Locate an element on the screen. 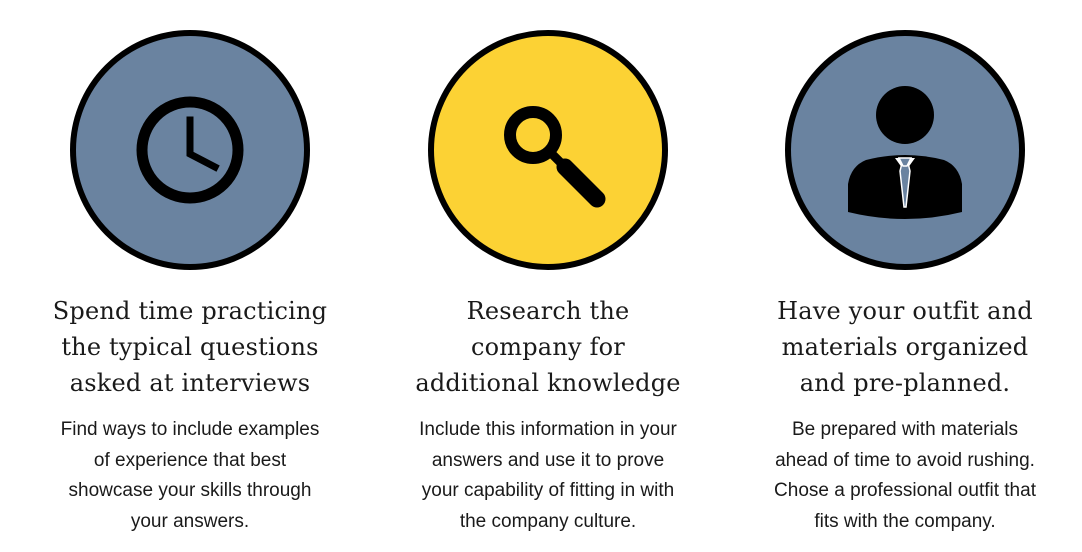 The width and height of the screenshot is (1082, 552). description-line: showcase your skills through is located at coordinates (190, 490).